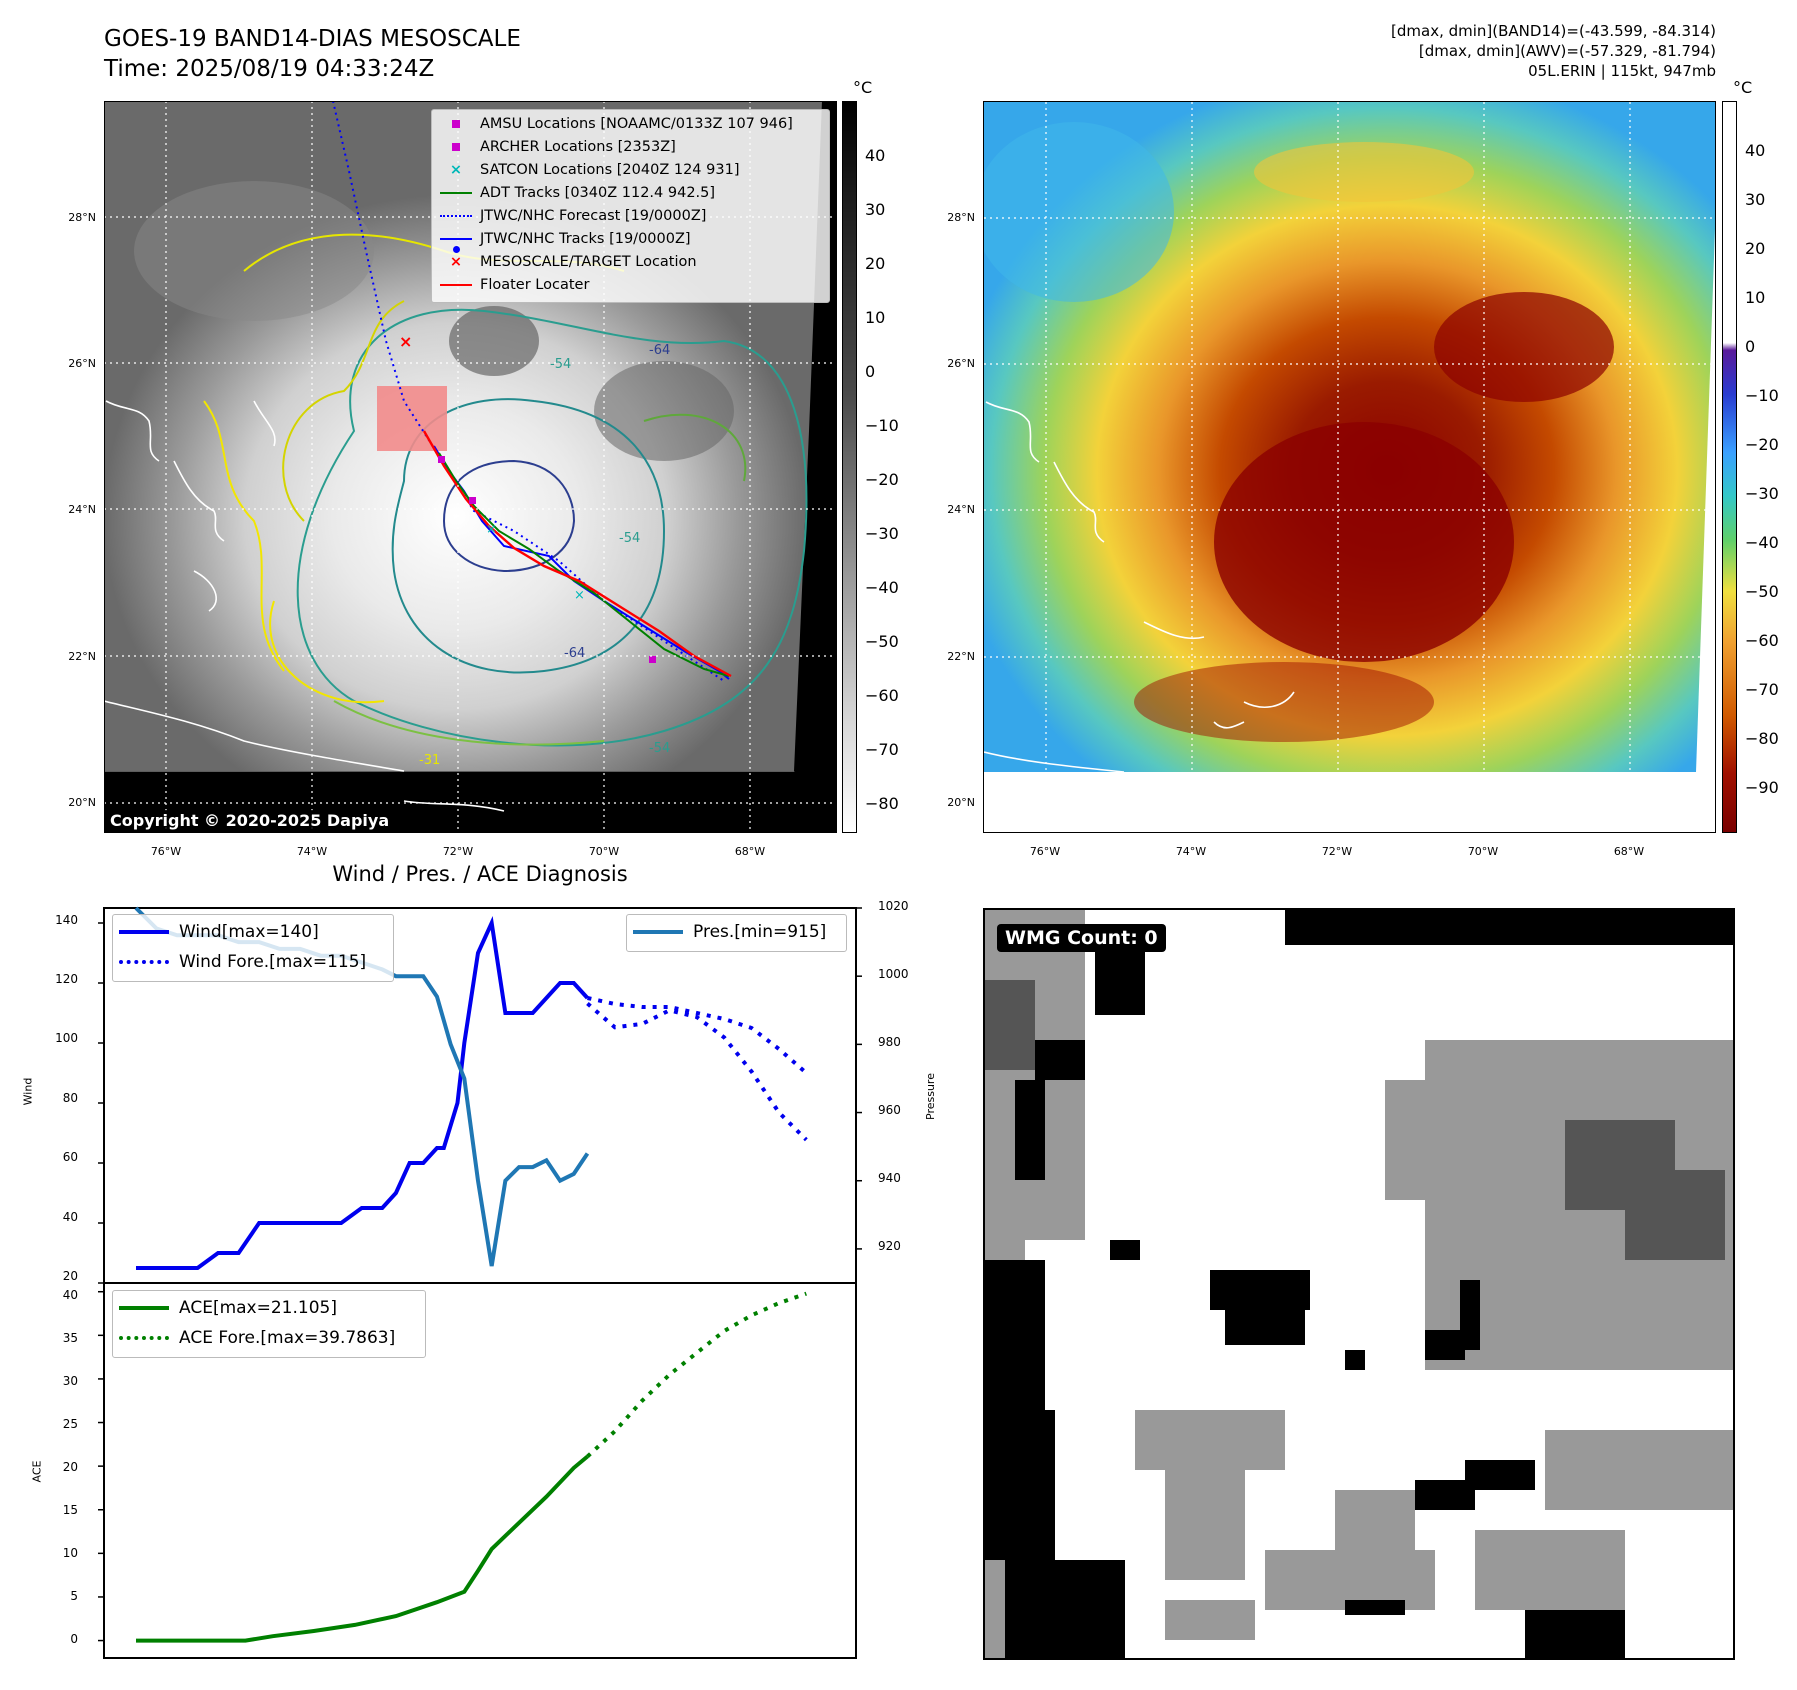 Image resolution: width=1797 pixels, height=1690 pixels. Describe the element at coordinates (636, 123) in the screenshot. I see `legend-label: AMSU Locations [NOAAMC/0133Z 107 946]` at that location.